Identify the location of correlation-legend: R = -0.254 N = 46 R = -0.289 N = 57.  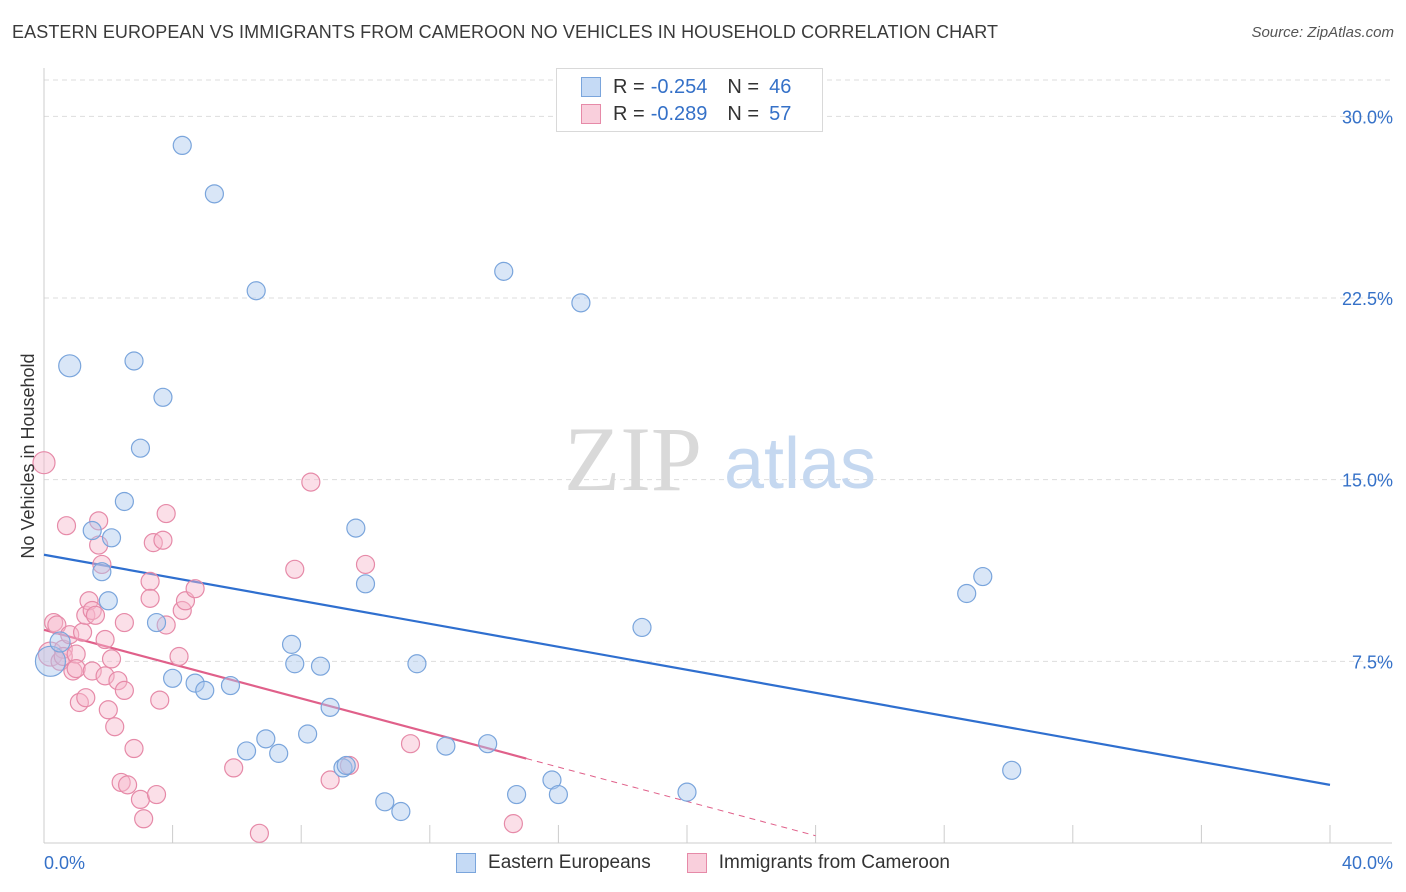
(689, 100).